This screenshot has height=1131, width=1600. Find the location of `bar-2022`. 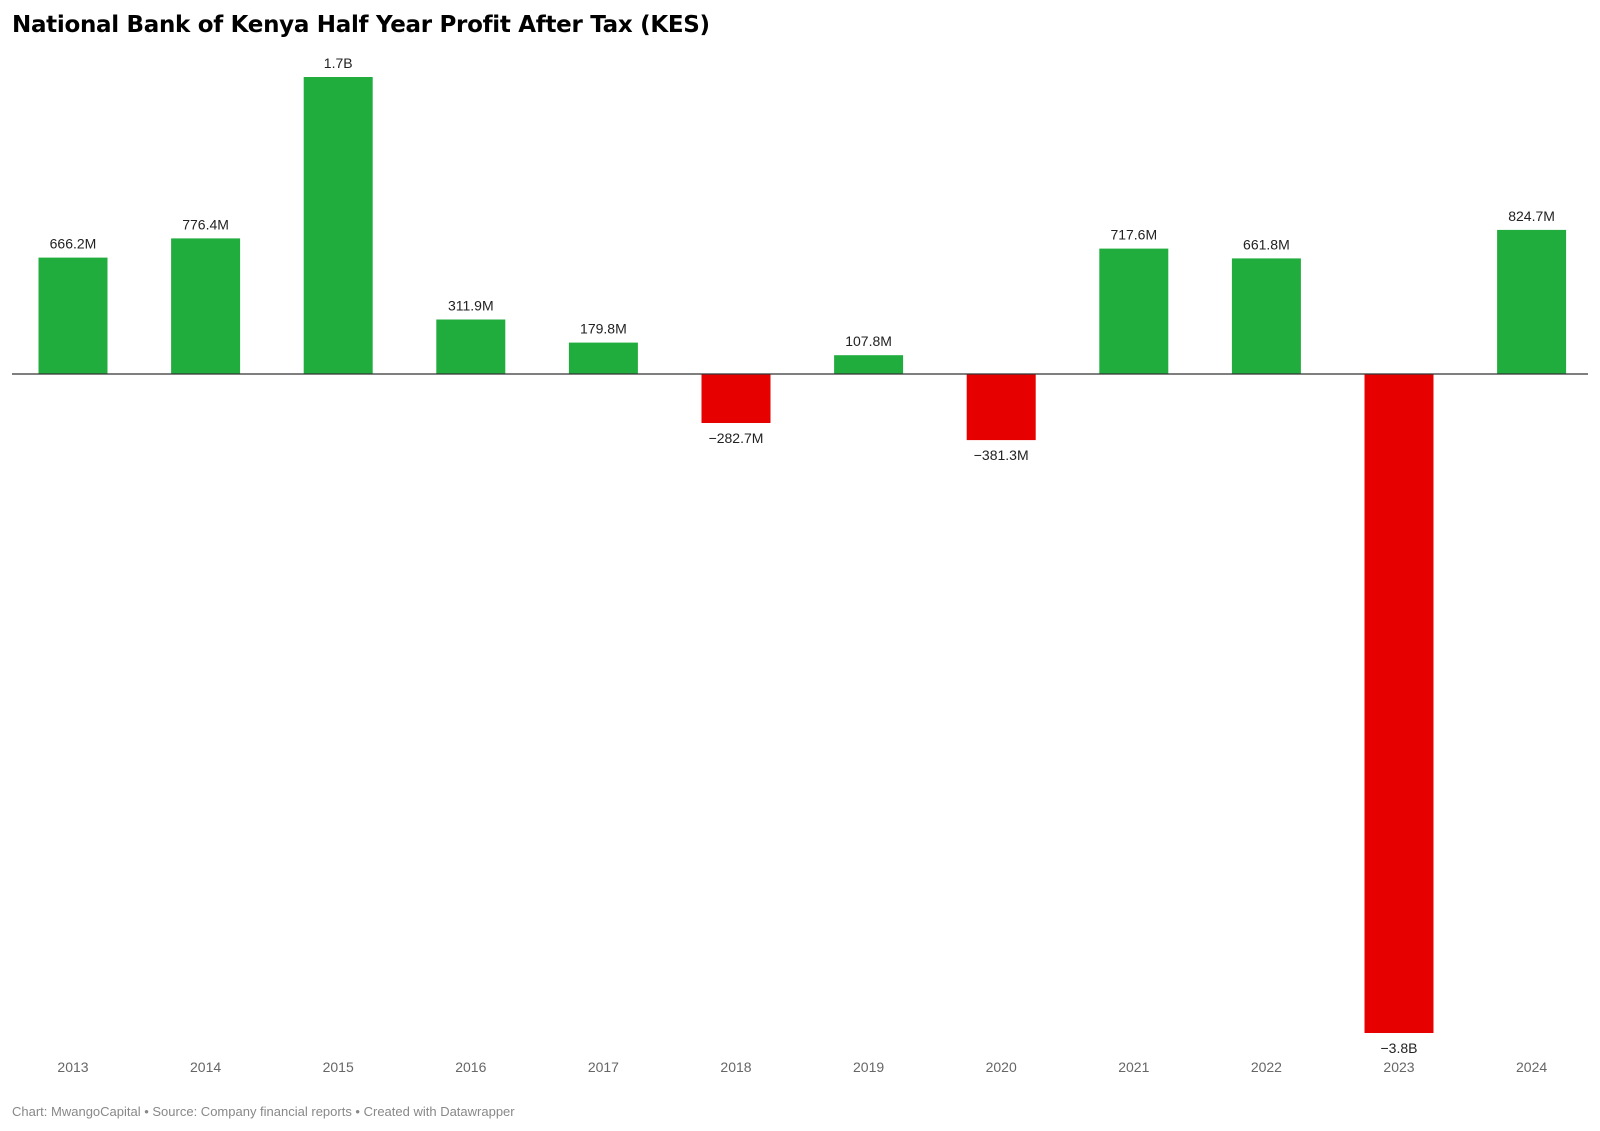

bar-2022 is located at coordinates (1266, 316).